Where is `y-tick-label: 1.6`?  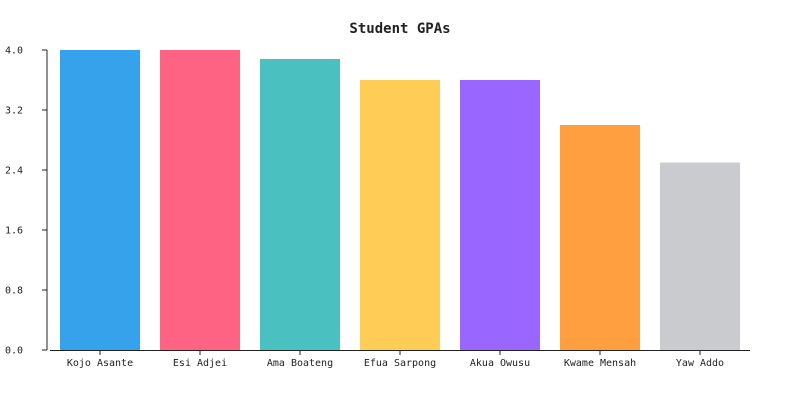
y-tick-label: 1.6 is located at coordinates (14, 231).